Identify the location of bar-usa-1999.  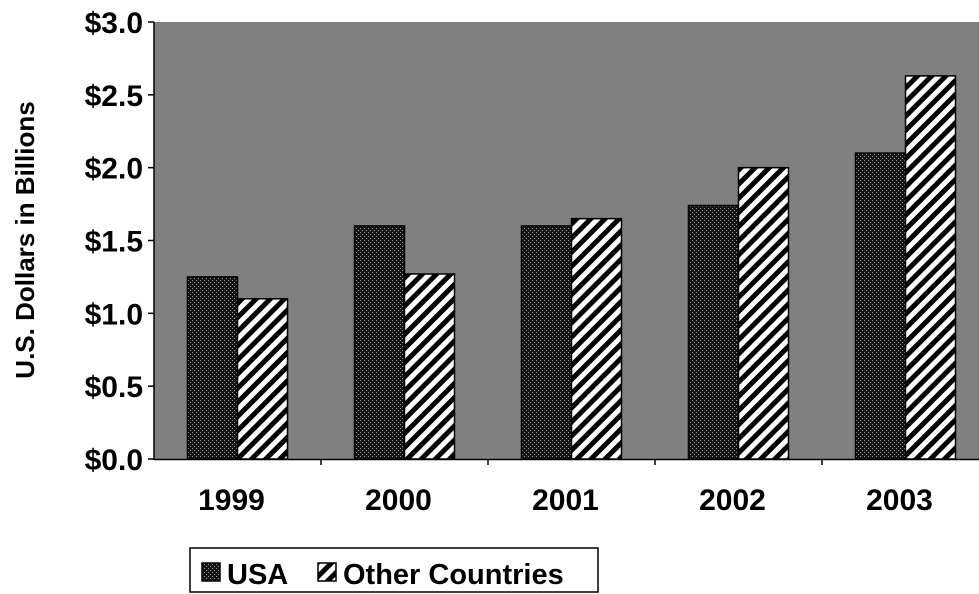
(212, 368).